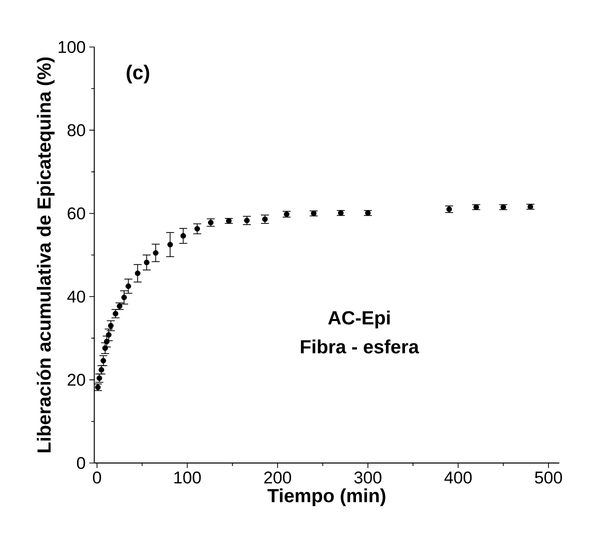 The width and height of the screenshot is (590, 546). I want to click on x-tick-label: 400, so click(458, 478).